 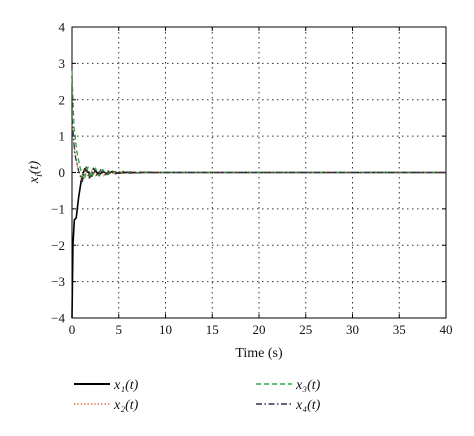 What do you see at coordinates (62, 136) in the screenshot?
I see `y-tick-label: 1` at bounding box center [62, 136].